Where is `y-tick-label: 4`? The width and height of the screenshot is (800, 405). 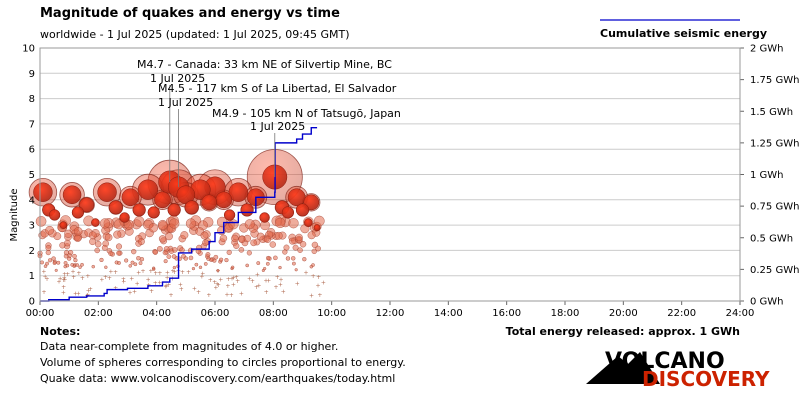
y-tick-label: 4 is located at coordinates (32, 200).